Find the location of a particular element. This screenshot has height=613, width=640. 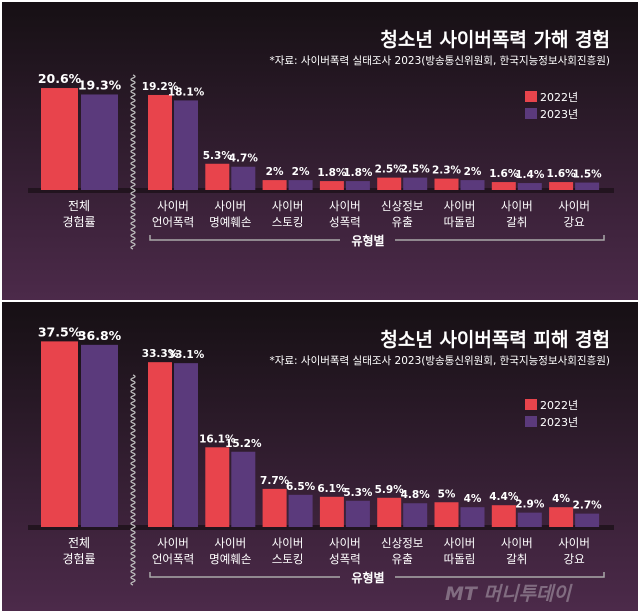

data-label: 19.3% is located at coordinates (100, 84).